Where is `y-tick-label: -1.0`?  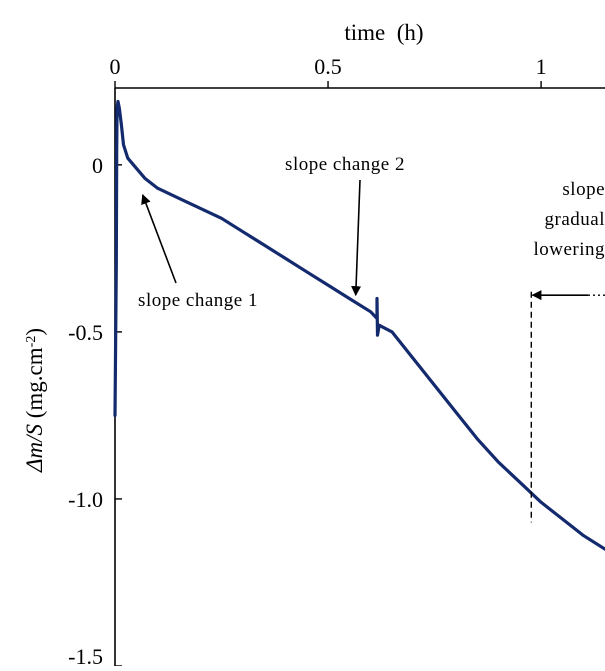
y-tick-label: -1.0 is located at coordinates (85, 499).